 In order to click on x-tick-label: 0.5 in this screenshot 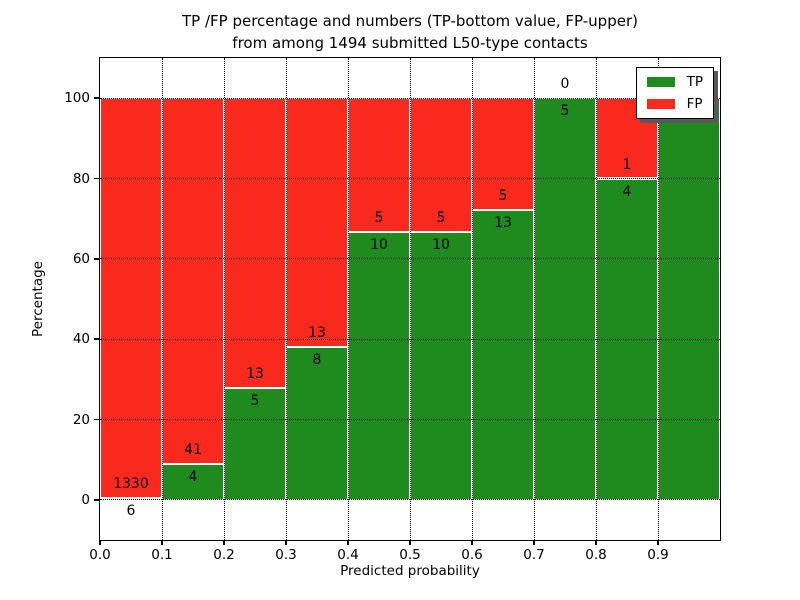, I will do `click(410, 555)`.